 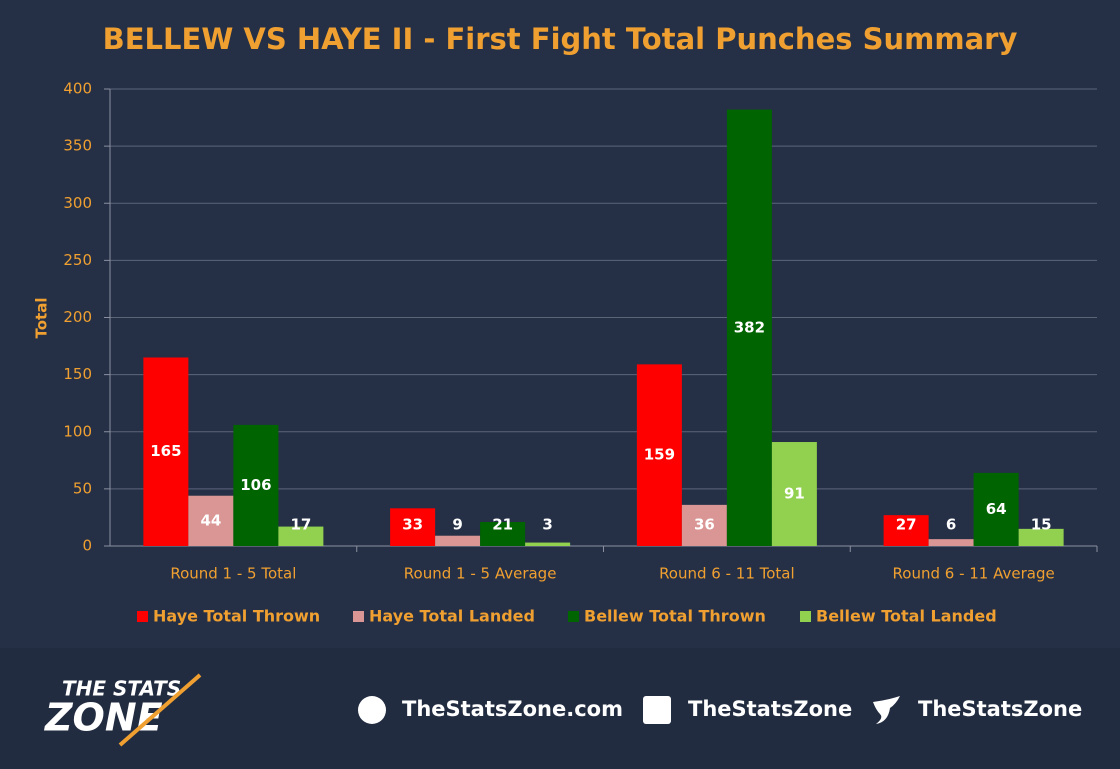 I want to click on data-label: 9, so click(x=457, y=525).